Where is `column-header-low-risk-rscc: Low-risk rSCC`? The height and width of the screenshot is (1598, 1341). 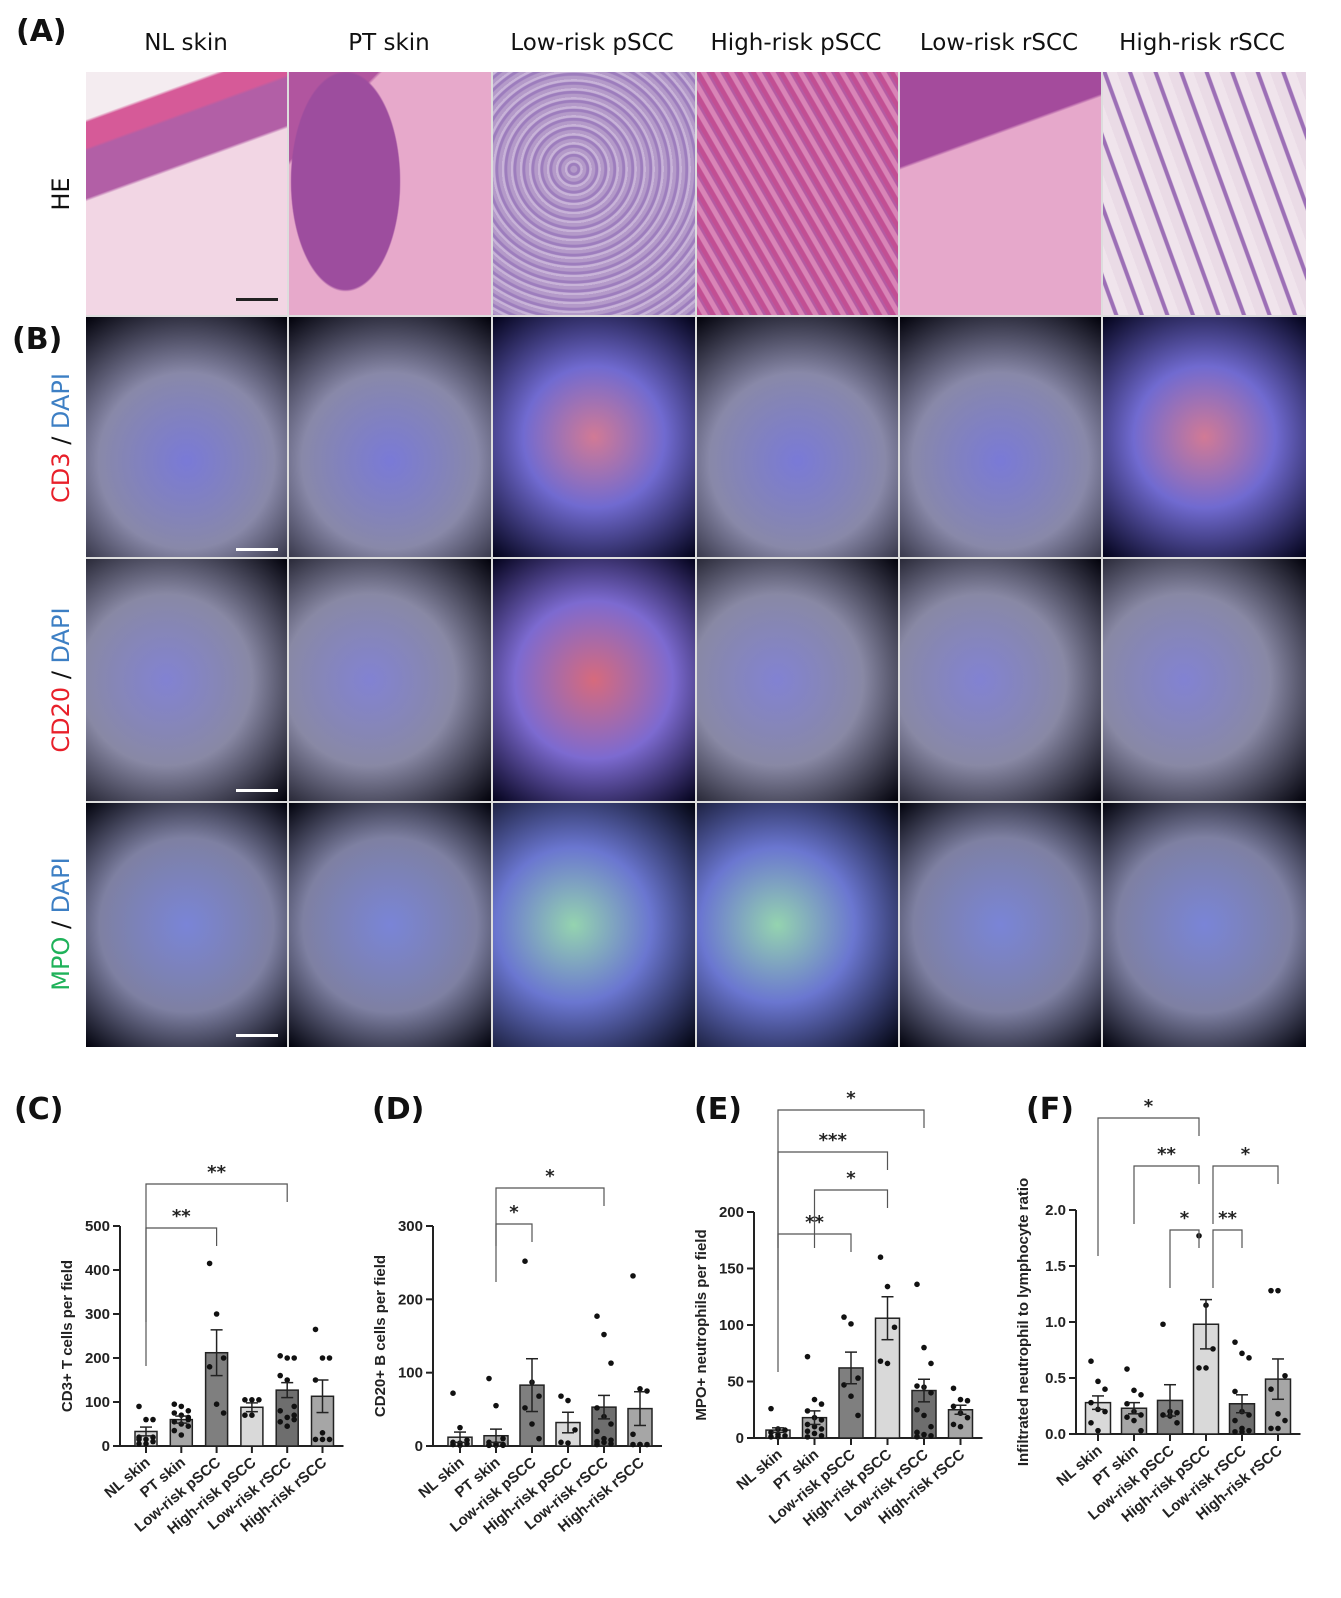
column-header-low-risk-rscc: Low-risk rSCC is located at coordinates (999, 43).